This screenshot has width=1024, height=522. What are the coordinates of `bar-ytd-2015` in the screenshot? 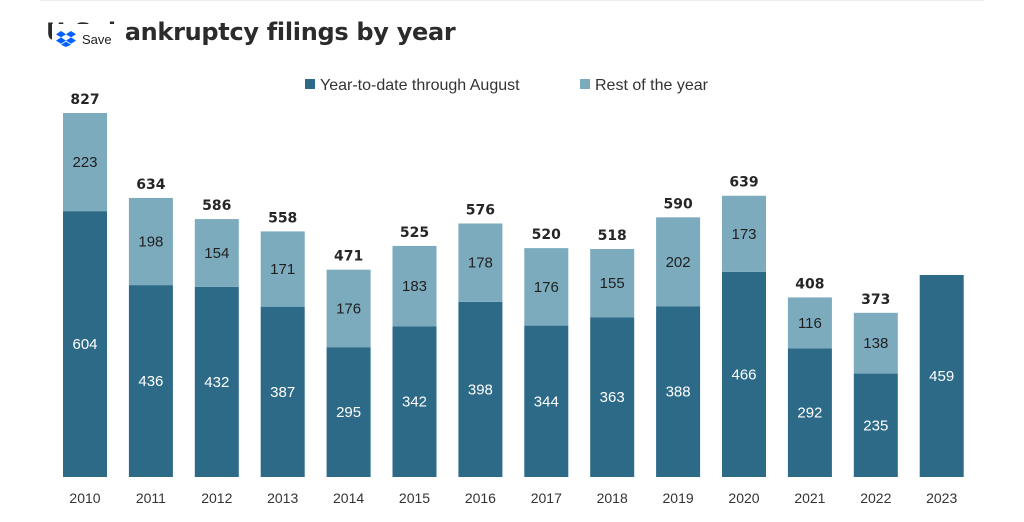 It's located at (414, 401).